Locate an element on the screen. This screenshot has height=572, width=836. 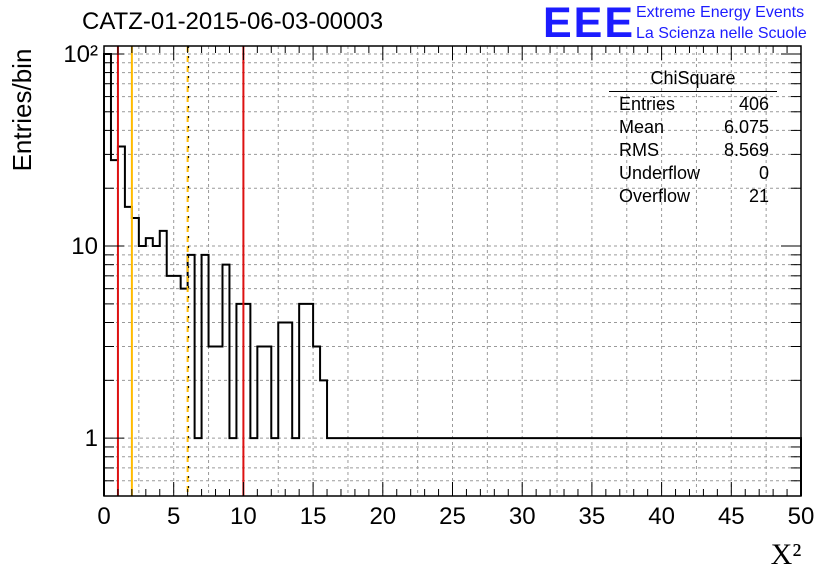
chart-title: CATZ-01-2015-06-03-00003 is located at coordinates (233, 21).